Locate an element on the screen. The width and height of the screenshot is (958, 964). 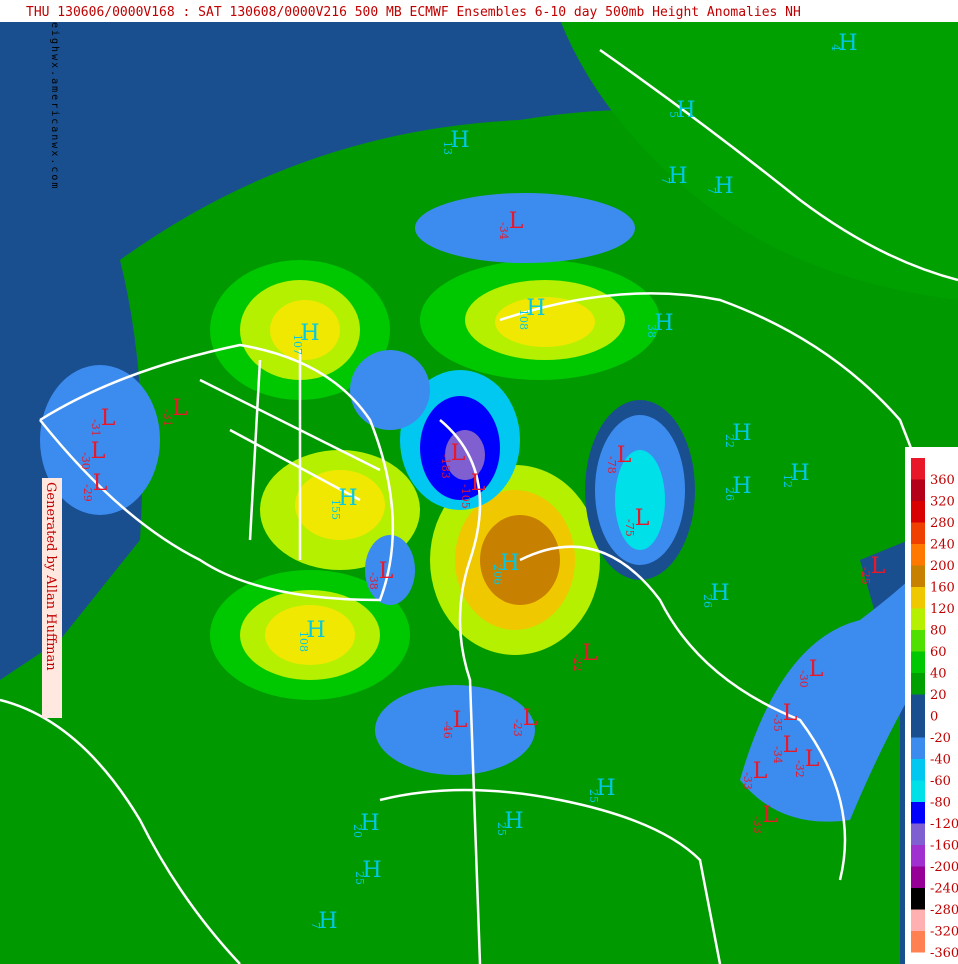
anomaly-value: -33 is located at coordinates (747, 781).